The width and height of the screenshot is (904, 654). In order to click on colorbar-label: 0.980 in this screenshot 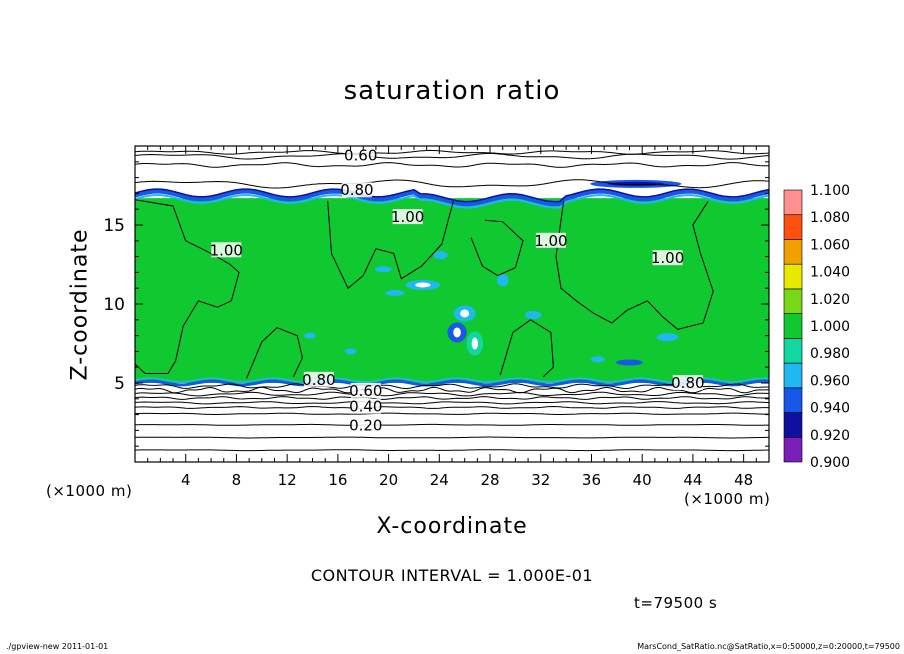, I will do `click(830, 354)`.